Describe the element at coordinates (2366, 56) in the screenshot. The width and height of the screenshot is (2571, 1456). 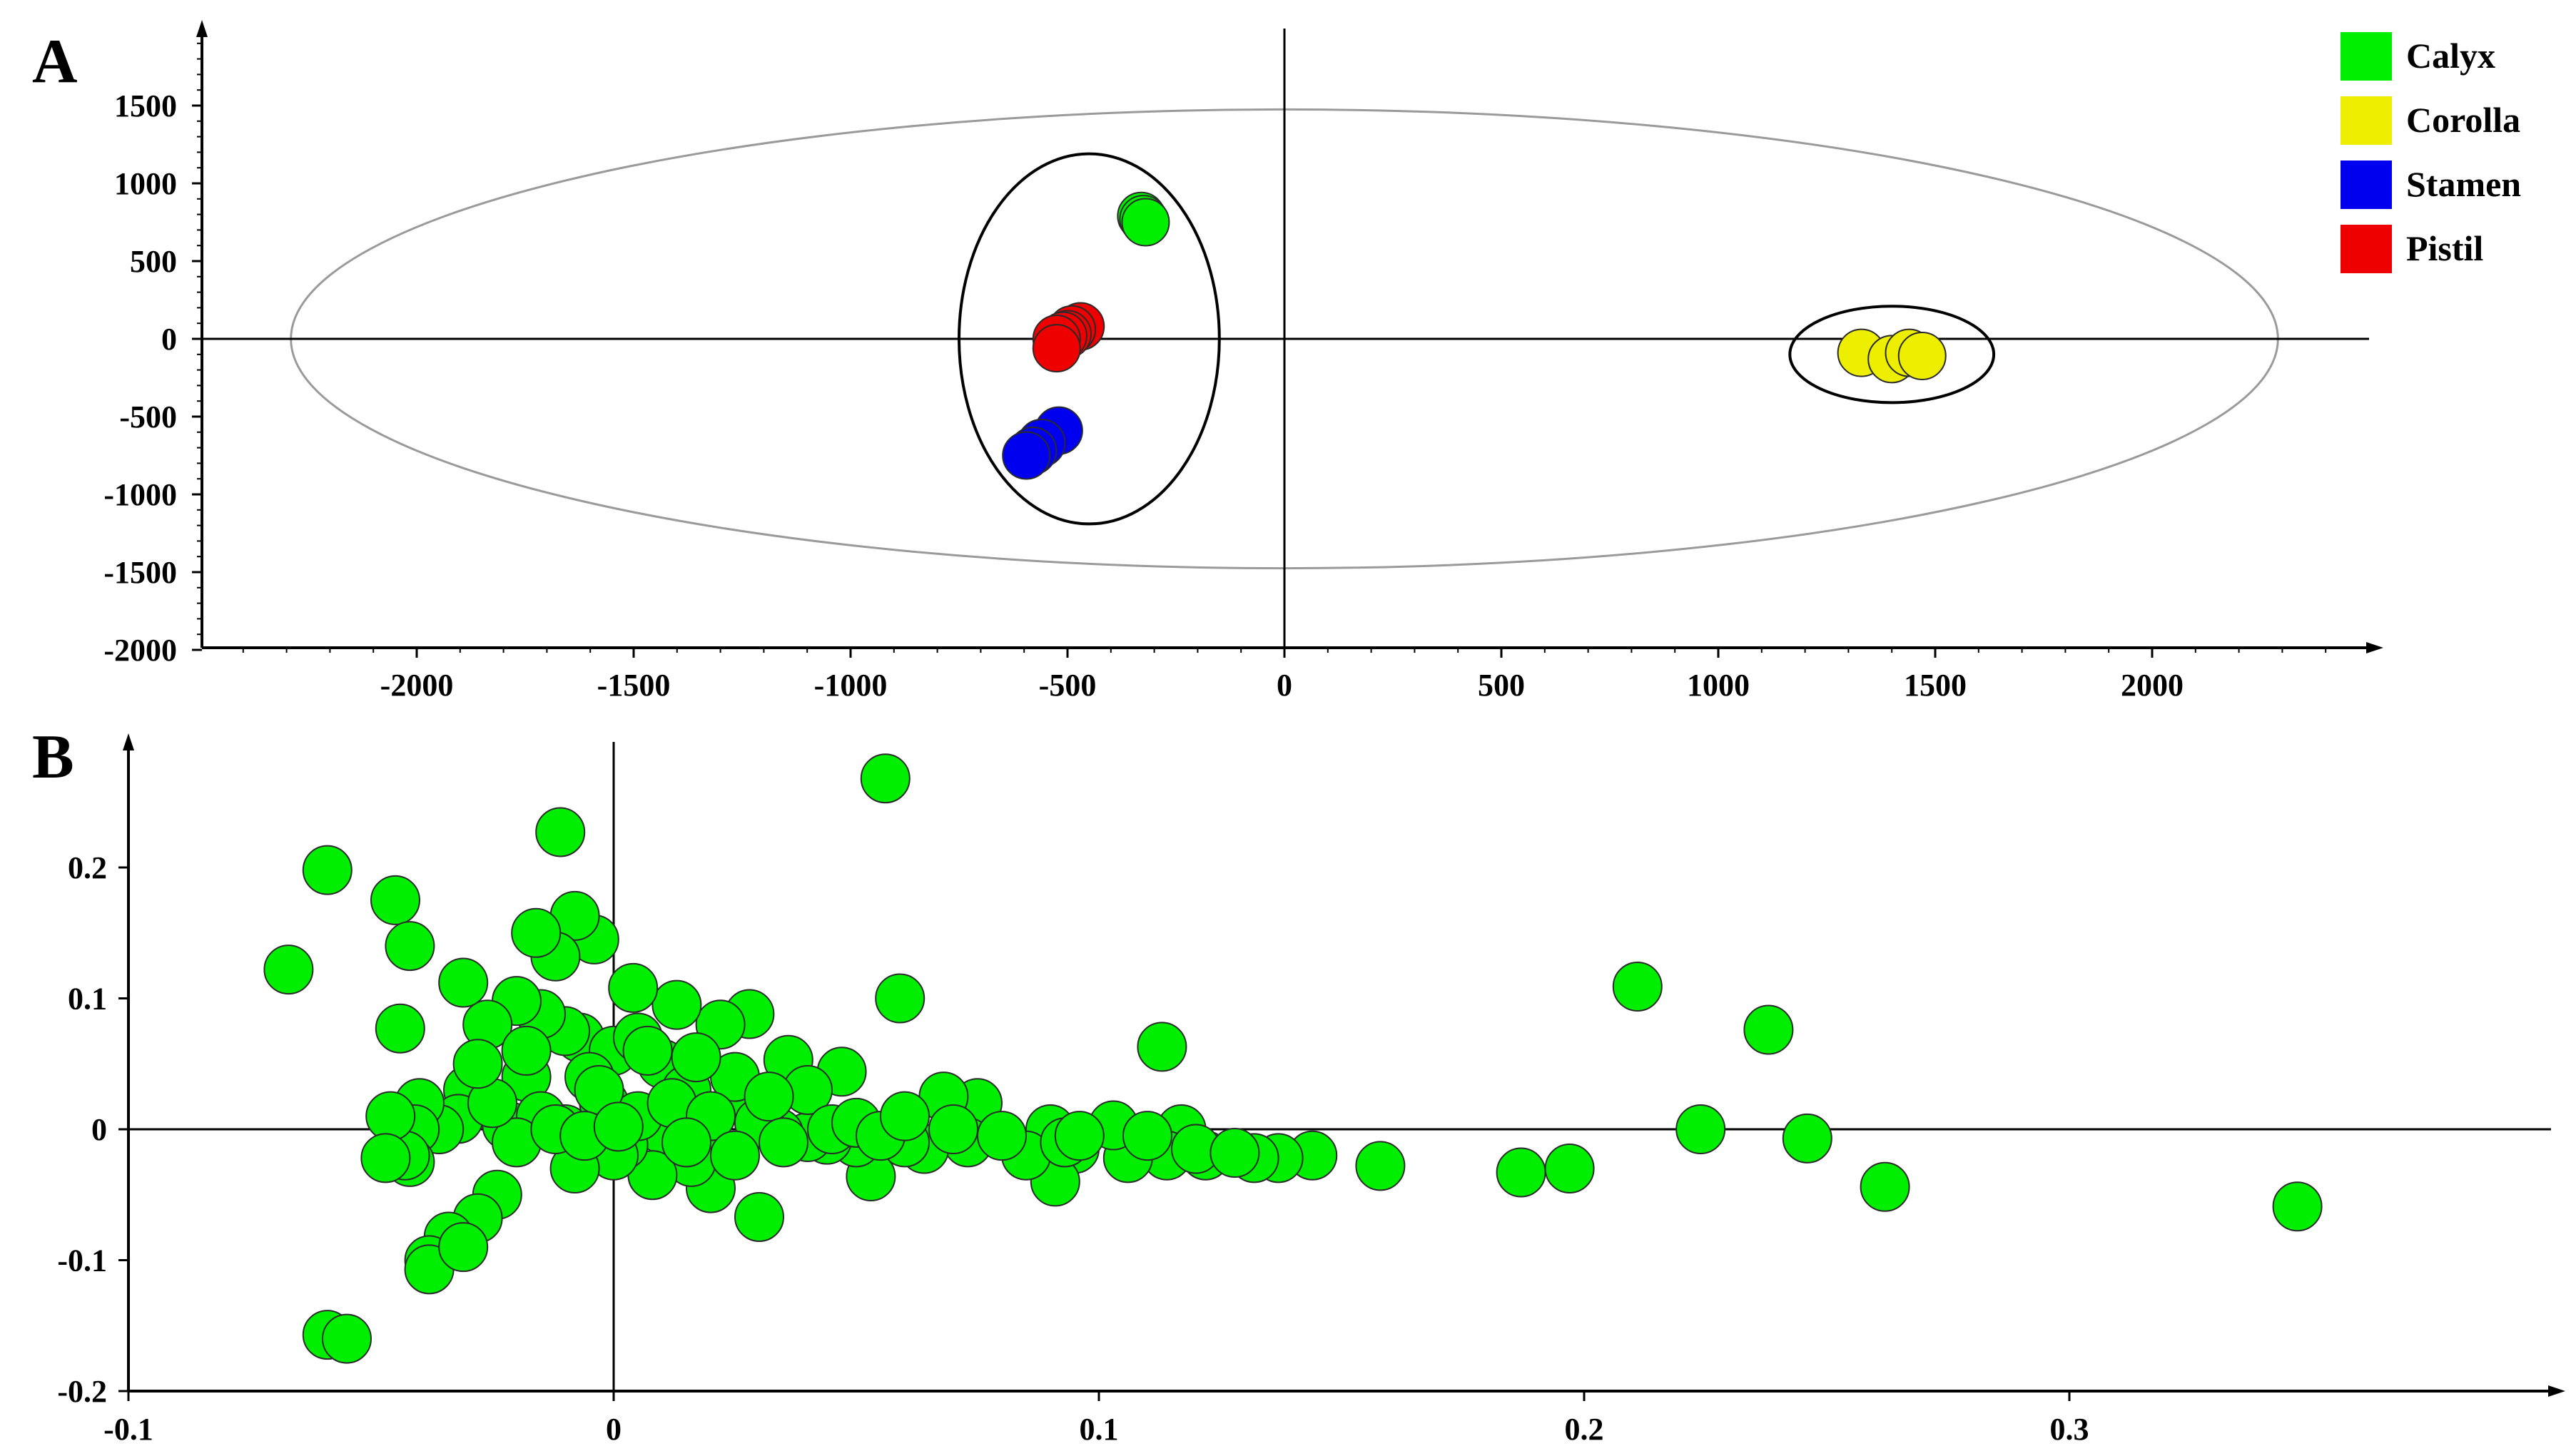
I see `legend-swatch-calyx` at that location.